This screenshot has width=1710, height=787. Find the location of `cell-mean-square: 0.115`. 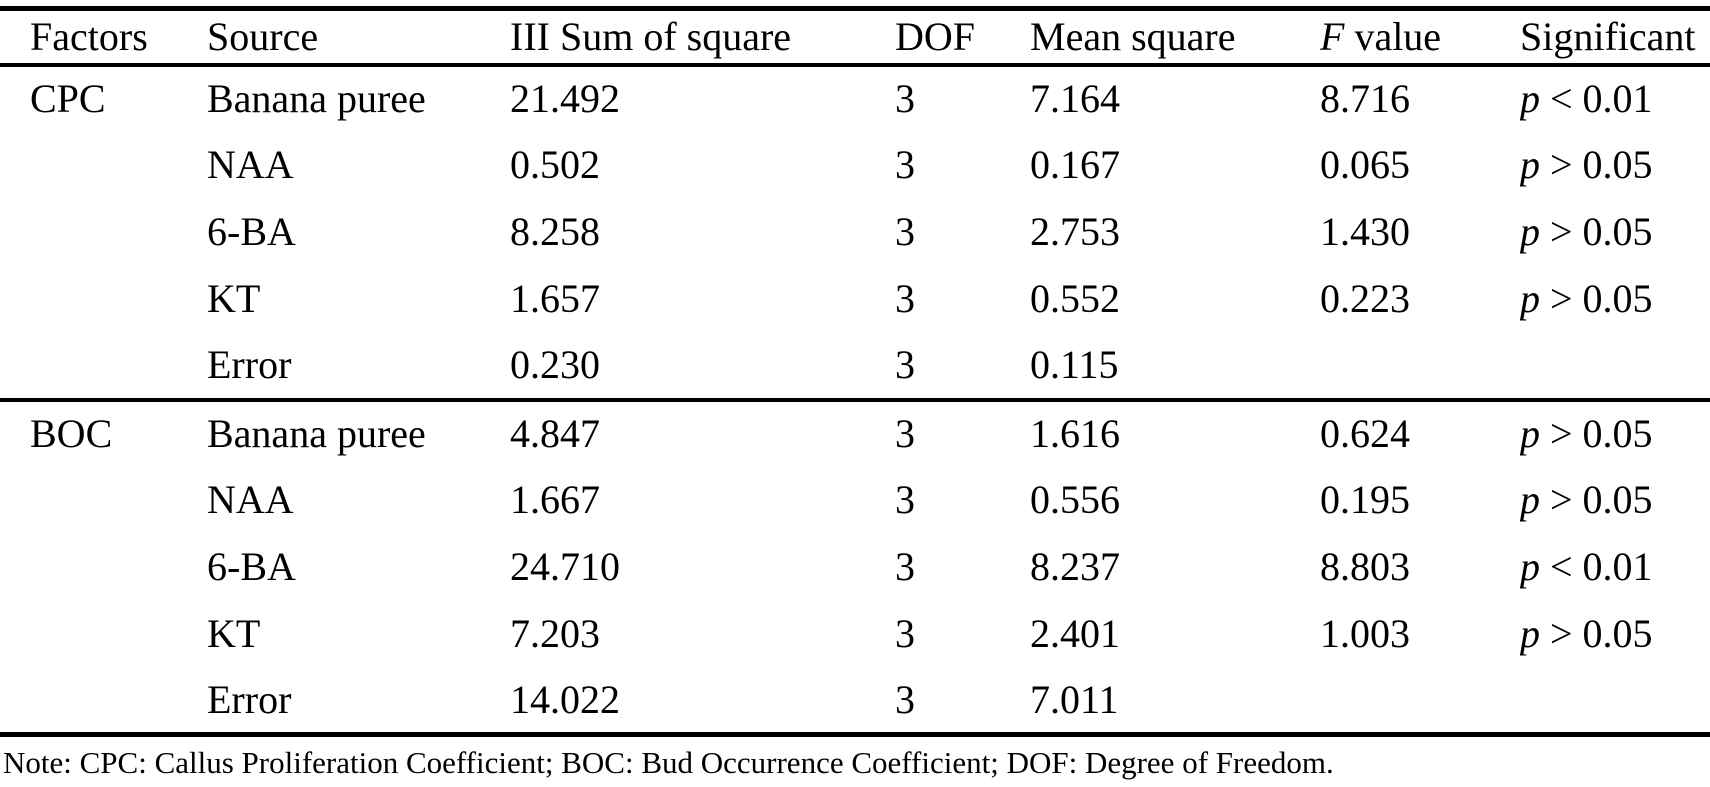

cell-mean-square: 0.115 is located at coordinates (1074, 364).